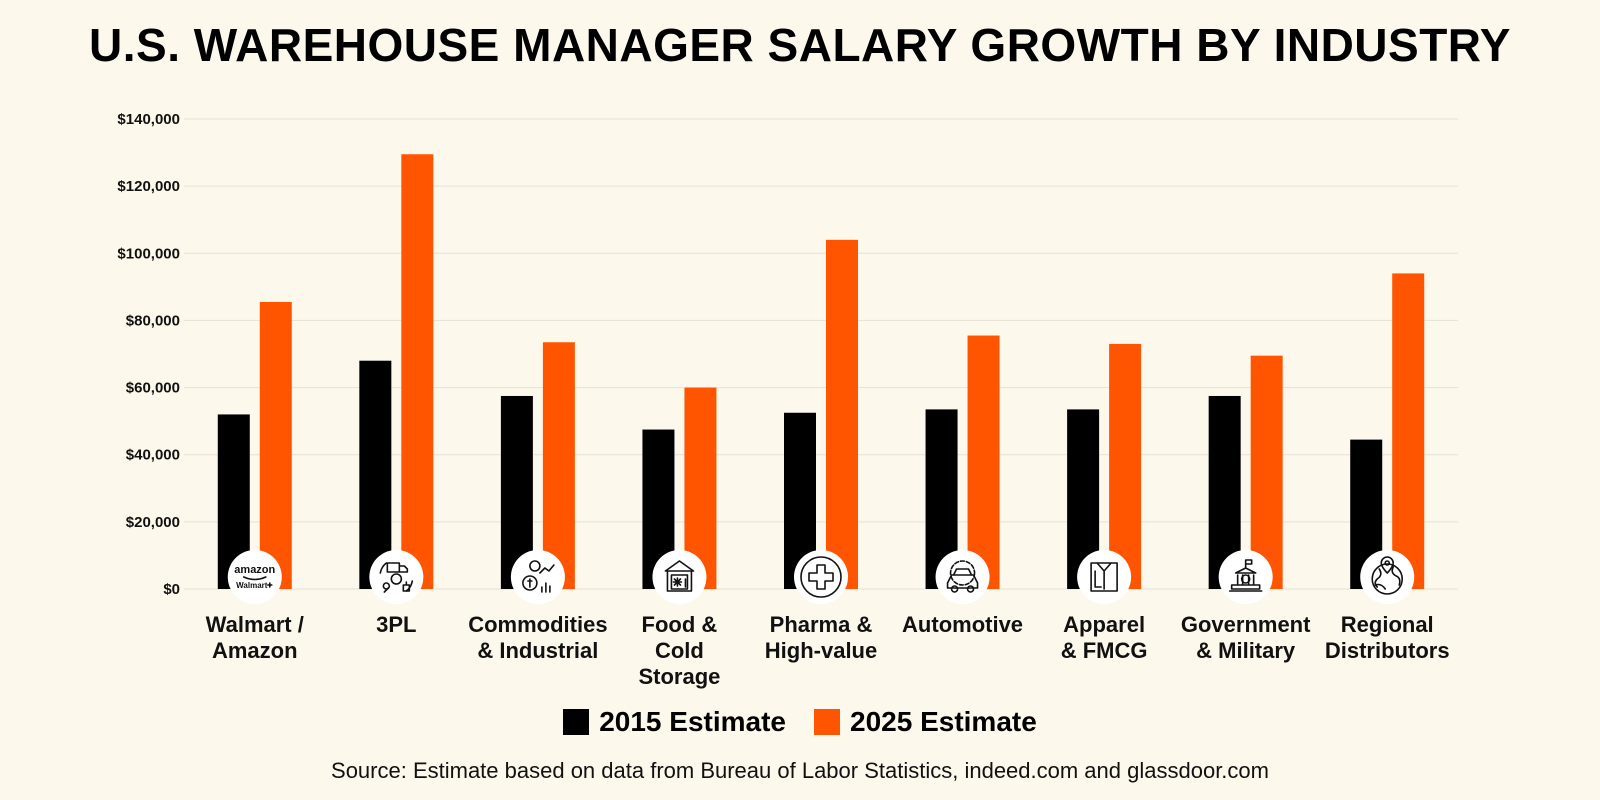 The width and height of the screenshot is (1600, 800). I want to click on x-tick-label: Automotive, so click(962, 624).